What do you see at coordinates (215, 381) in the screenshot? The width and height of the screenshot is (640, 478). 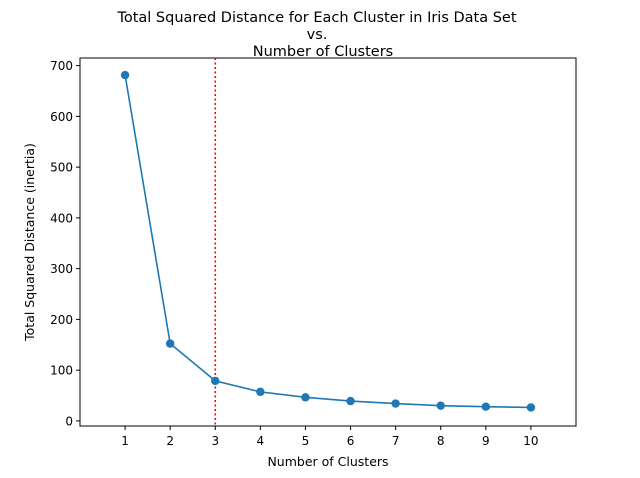 I see `data-point-k3` at bounding box center [215, 381].